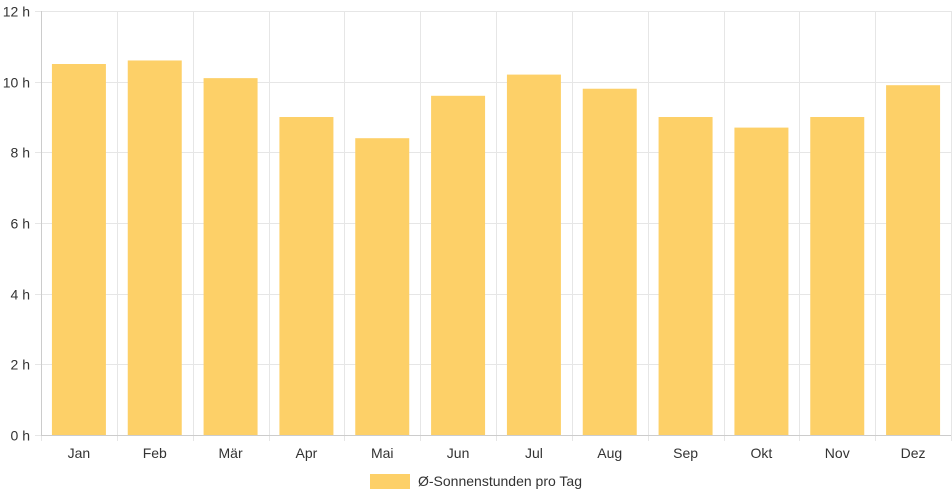  I want to click on x-tick-label: Aug, so click(609, 453).